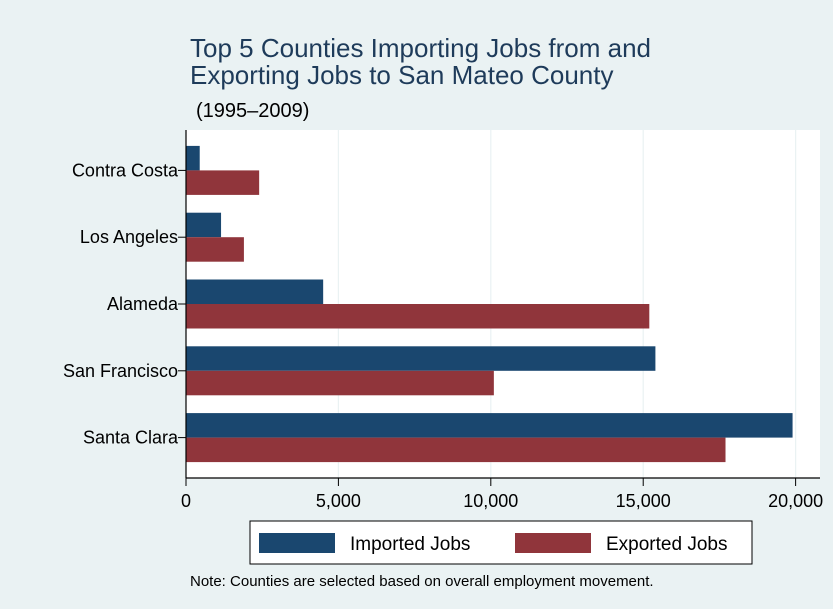 Image resolution: width=833 pixels, height=614 pixels. What do you see at coordinates (297, 543) in the screenshot?
I see `legend-swatch-imported-jobs` at bounding box center [297, 543].